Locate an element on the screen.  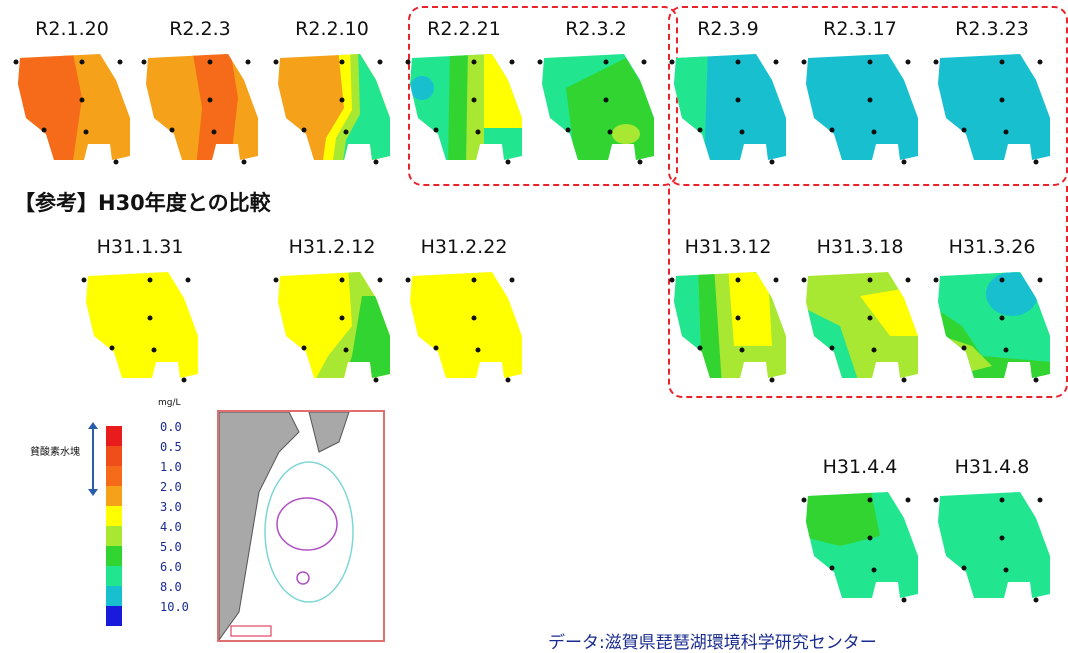
map-panel-r2-1-20: R2.1.20 is located at coordinates (72, 93).